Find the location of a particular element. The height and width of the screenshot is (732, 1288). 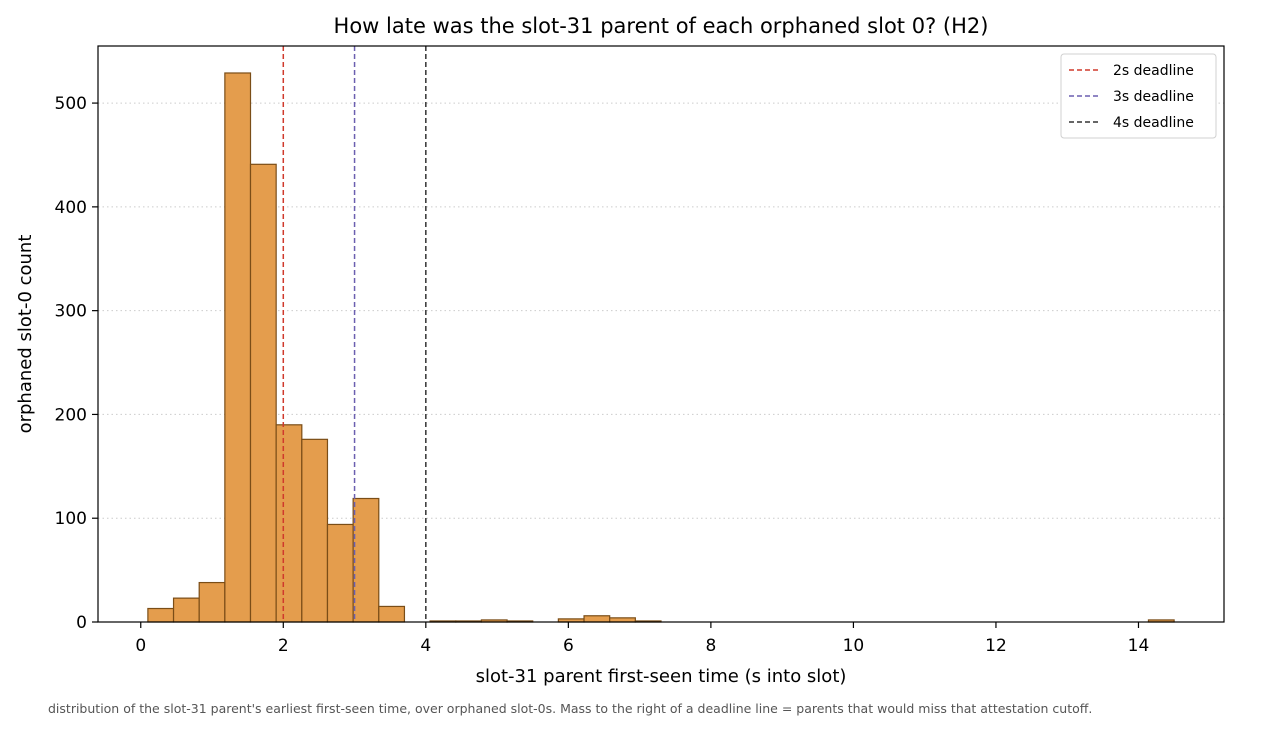

y-axis-label: orphaned slot-0 count is located at coordinates (25, 334).